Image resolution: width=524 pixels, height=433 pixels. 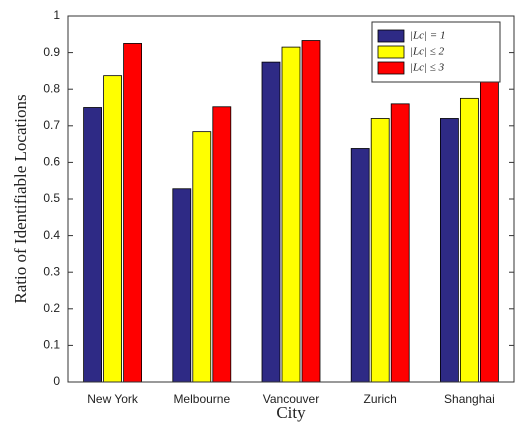 What do you see at coordinates (51, 271) in the screenshot?
I see `y-tick-label: 0.3` at bounding box center [51, 271].